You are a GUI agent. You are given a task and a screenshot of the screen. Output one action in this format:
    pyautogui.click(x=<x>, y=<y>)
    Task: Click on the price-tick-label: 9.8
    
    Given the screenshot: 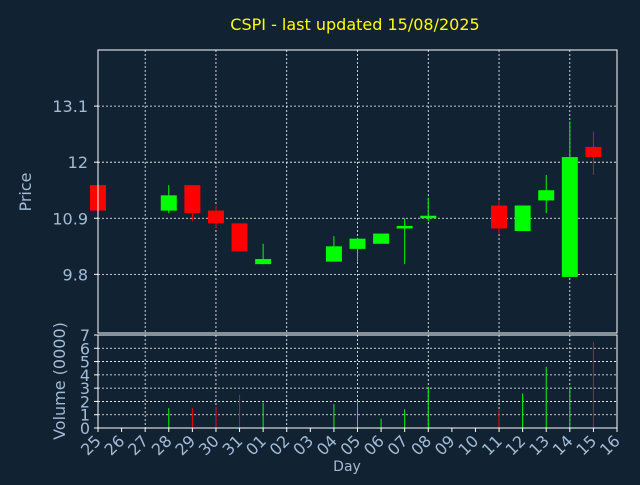 What is the action you would take?
    pyautogui.click(x=75, y=274)
    